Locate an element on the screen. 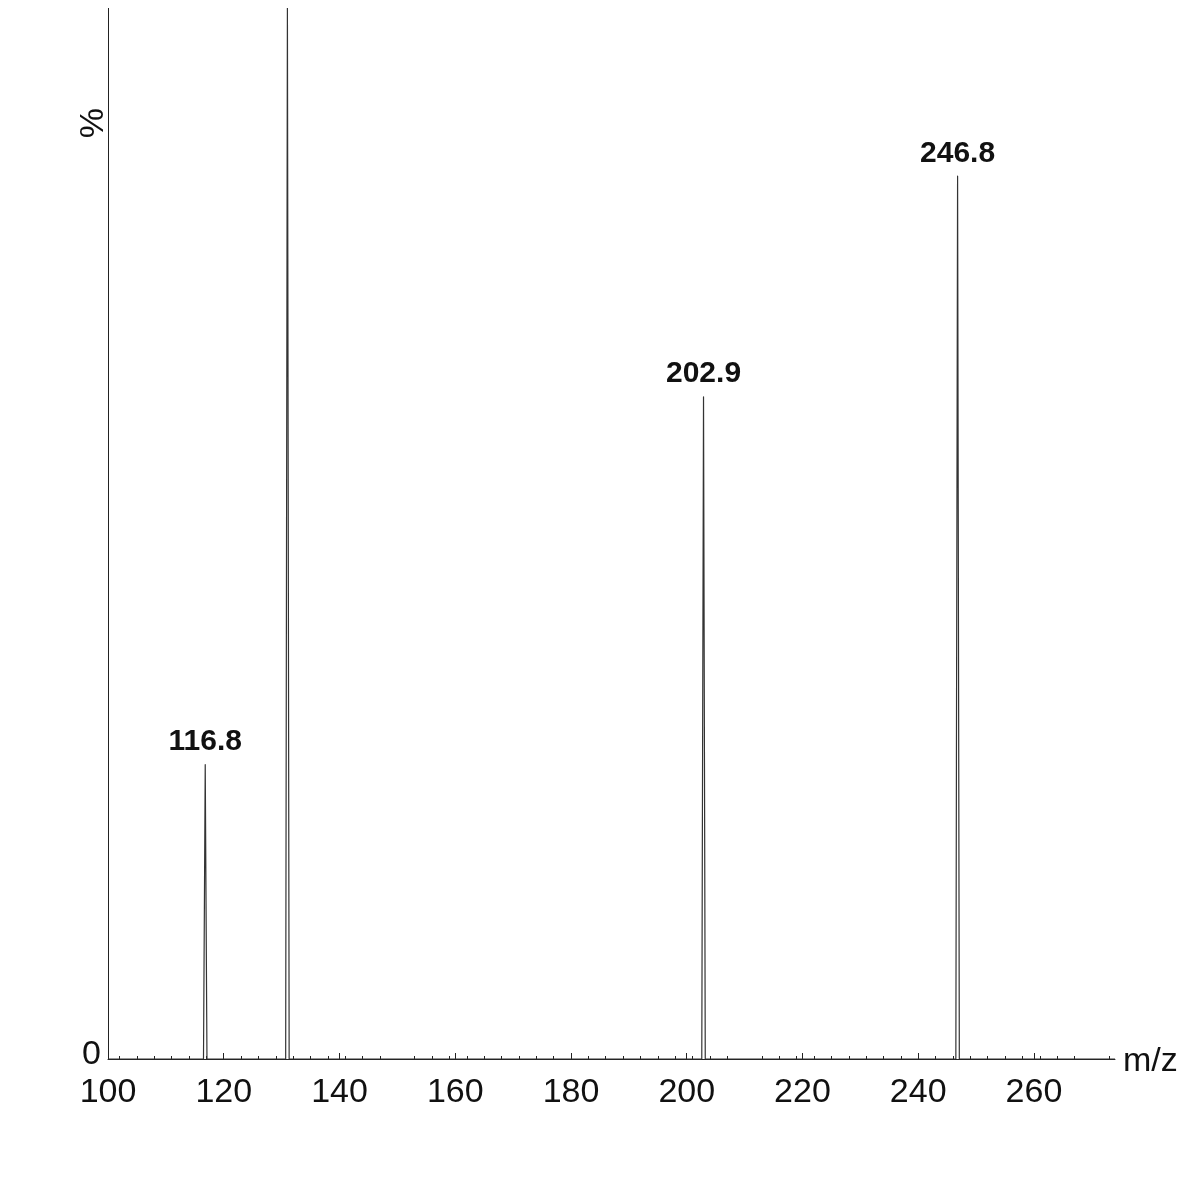 The image size is (1203, 1177). annotation: 202.9 is located at coordinates (703, 372).